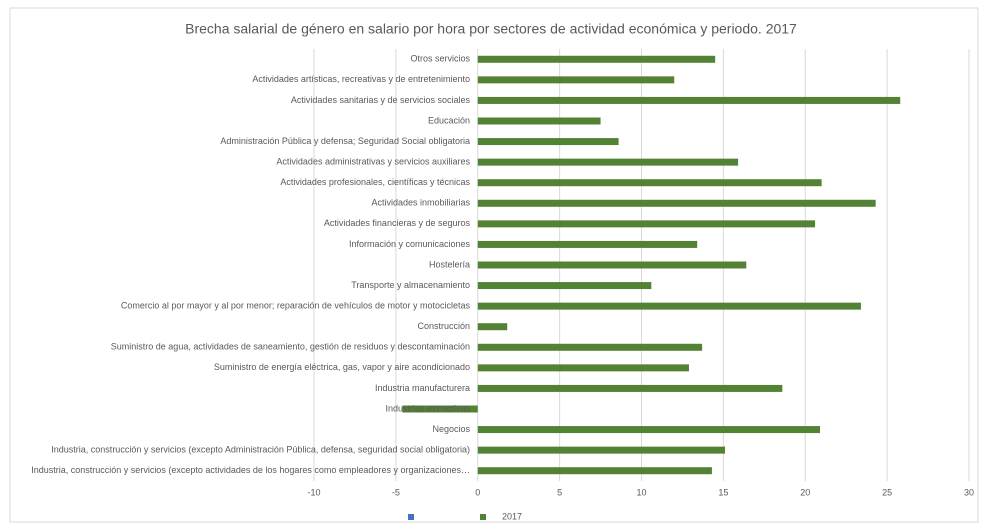  I want to click on x-tick-label: 10, so click(641, 492).